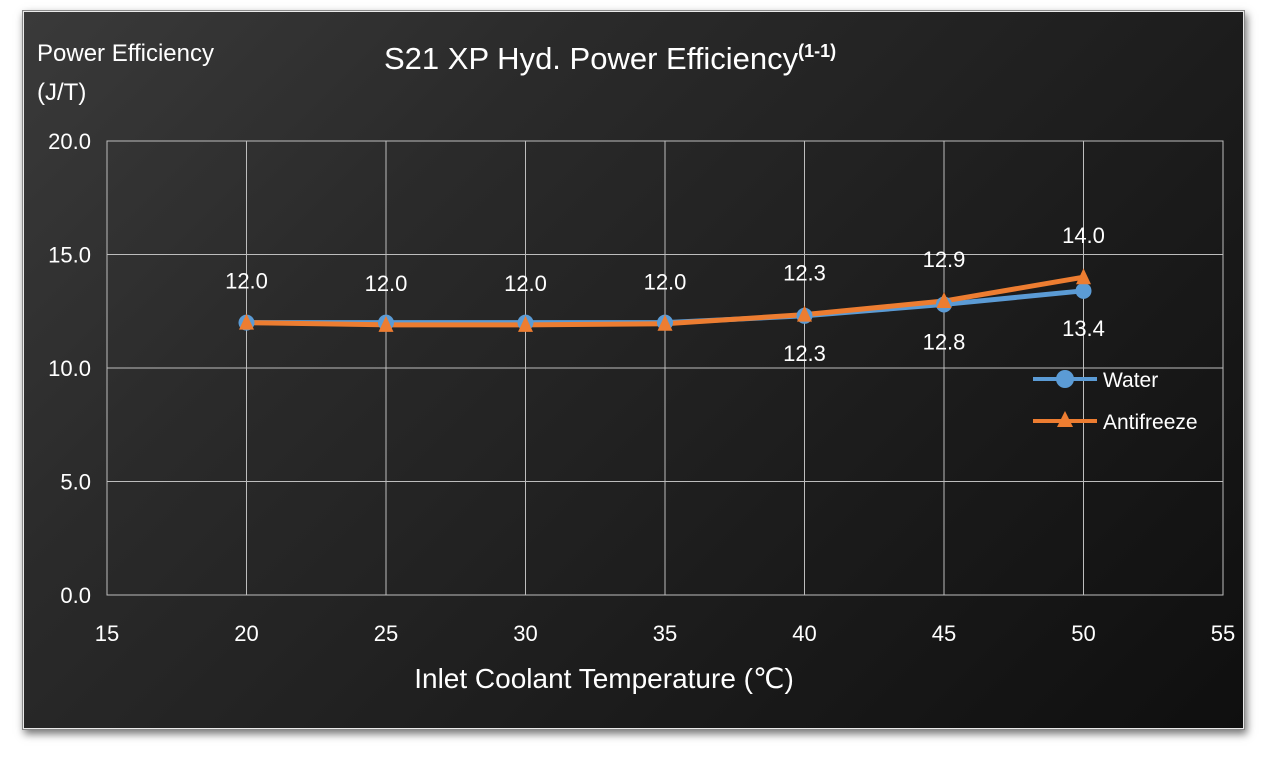 This screenshot has width=1265, height=763. I want to click on chart-title-main: S21 XP Hyd. Power Efficiency, so click(591, 58).